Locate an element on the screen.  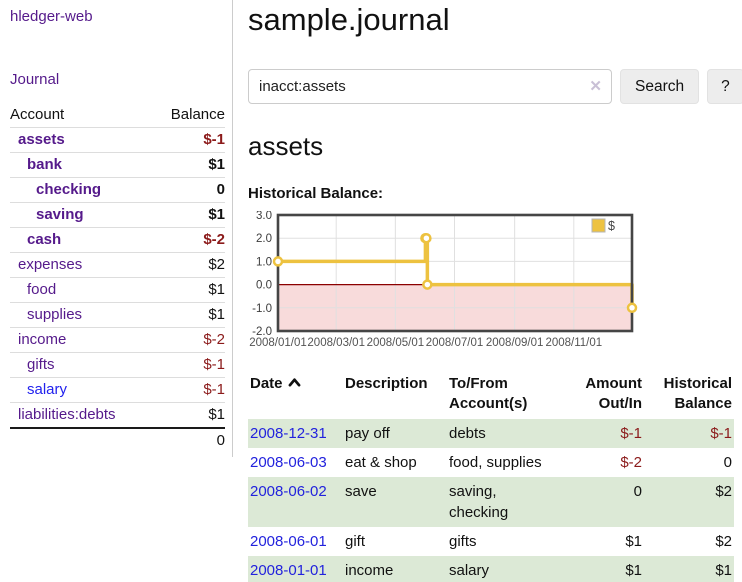
account-balance: $2 is located at coordinates (216, 264).